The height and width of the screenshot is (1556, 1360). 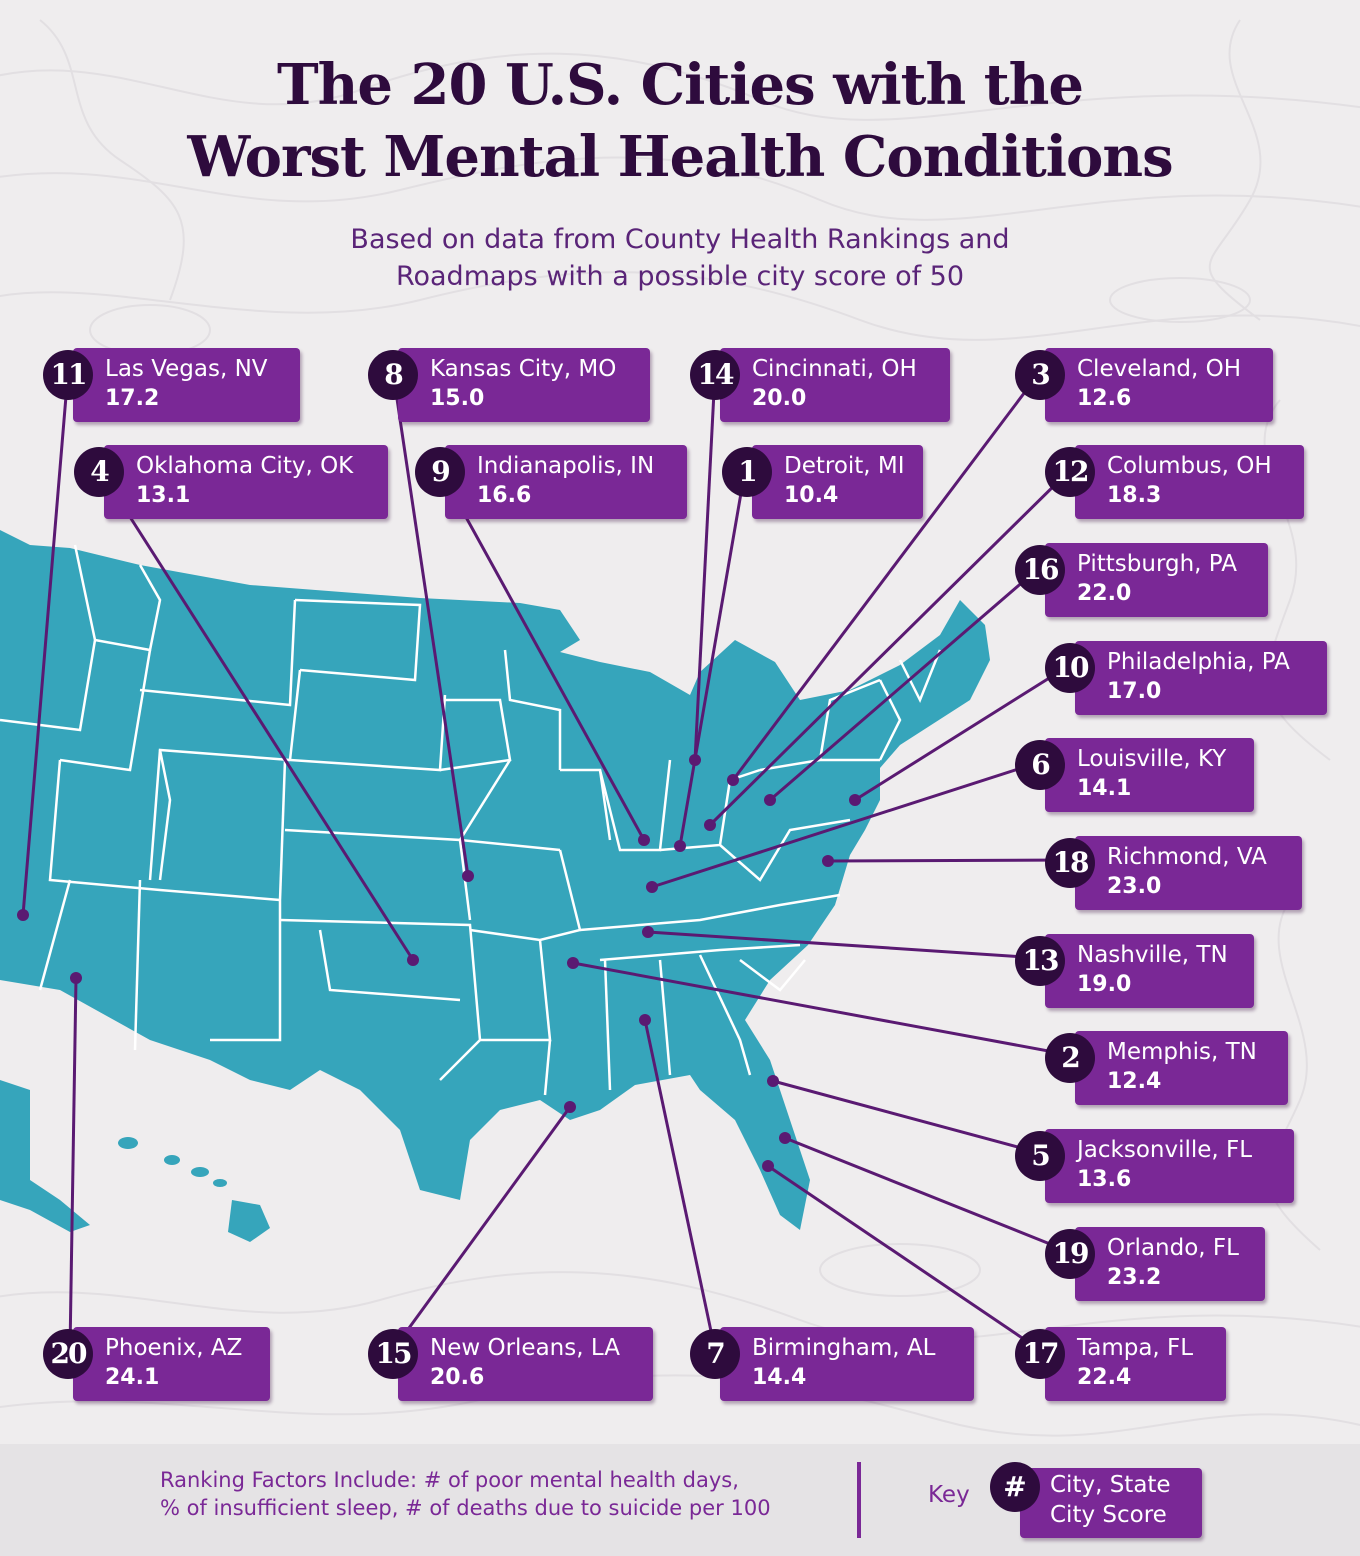 I want to click on city-score: 14.4, so click(x=779, y=1377).